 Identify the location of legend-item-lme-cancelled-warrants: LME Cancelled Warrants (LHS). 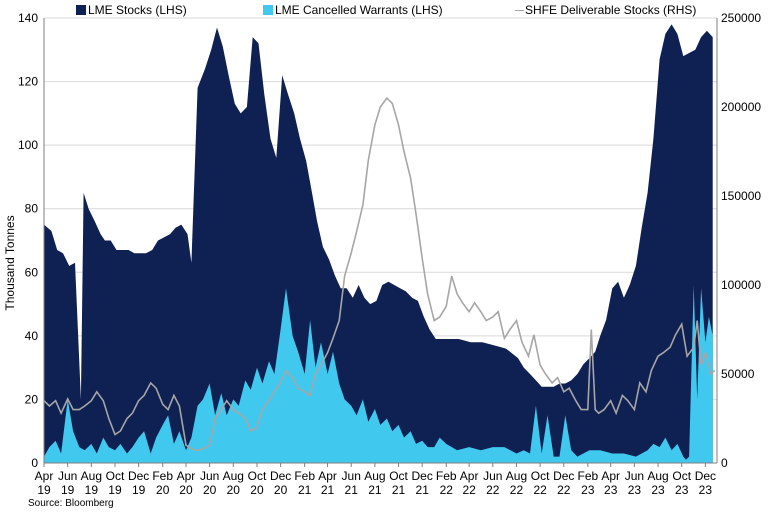
(353, 10).